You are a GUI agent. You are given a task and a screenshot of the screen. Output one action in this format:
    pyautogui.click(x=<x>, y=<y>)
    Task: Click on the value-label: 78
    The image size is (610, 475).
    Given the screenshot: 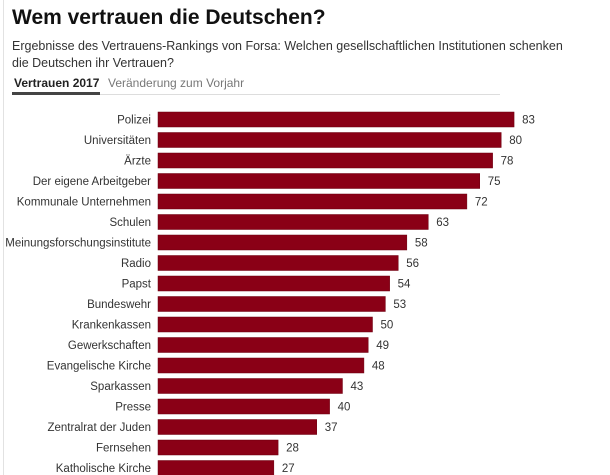 What is the action you would take?
    pyautogui.click(x=507, y=162)
    